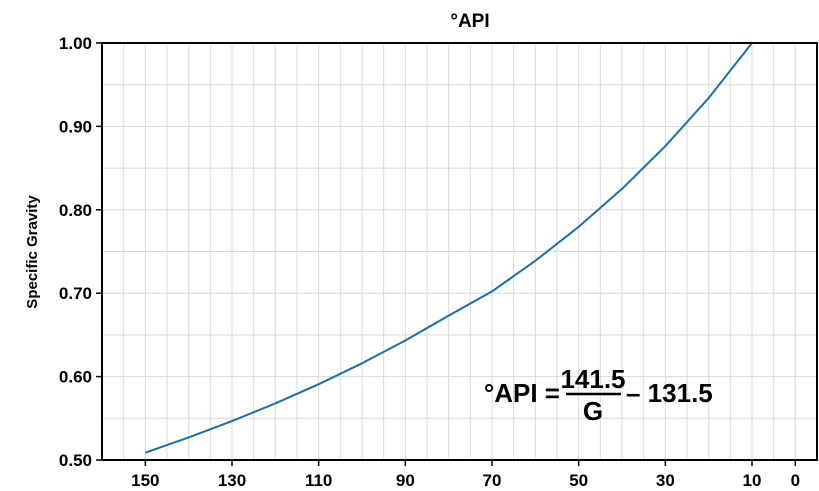 The height and width of the screenshot is (491, 819). Describe the element at coordinates (492, 480) in the screenshot. I see `x-tick-label: 70` at that location.